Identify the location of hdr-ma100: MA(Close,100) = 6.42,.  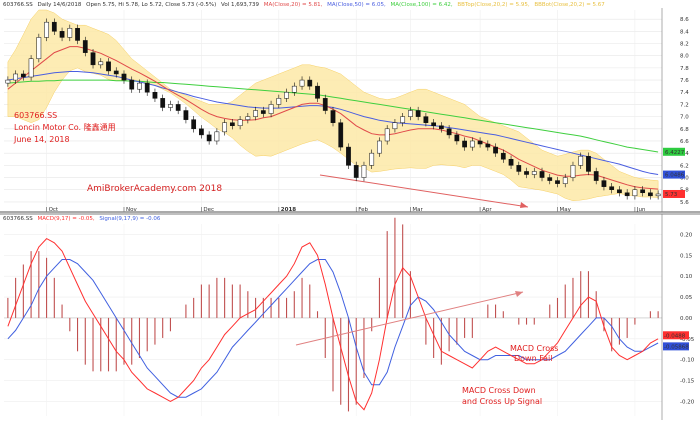
(422, 5).